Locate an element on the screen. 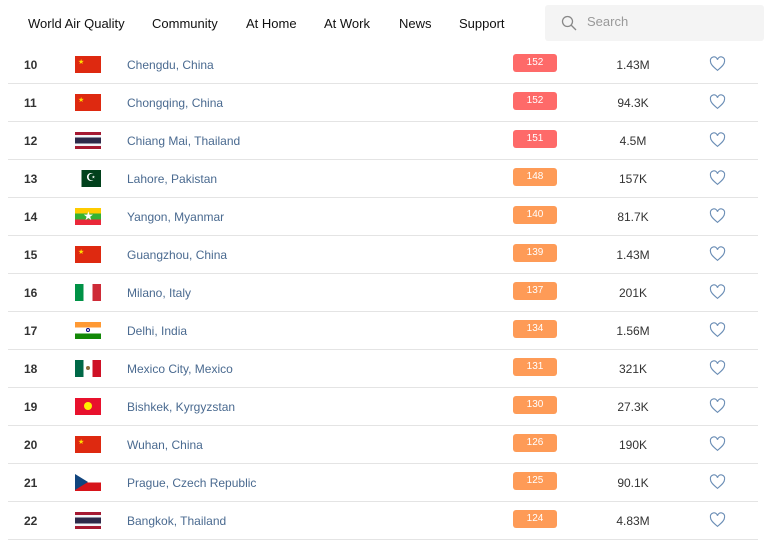 This screenshot has height=540, width=764. aqi-badge: 124 is located at coordinates (535, 519).